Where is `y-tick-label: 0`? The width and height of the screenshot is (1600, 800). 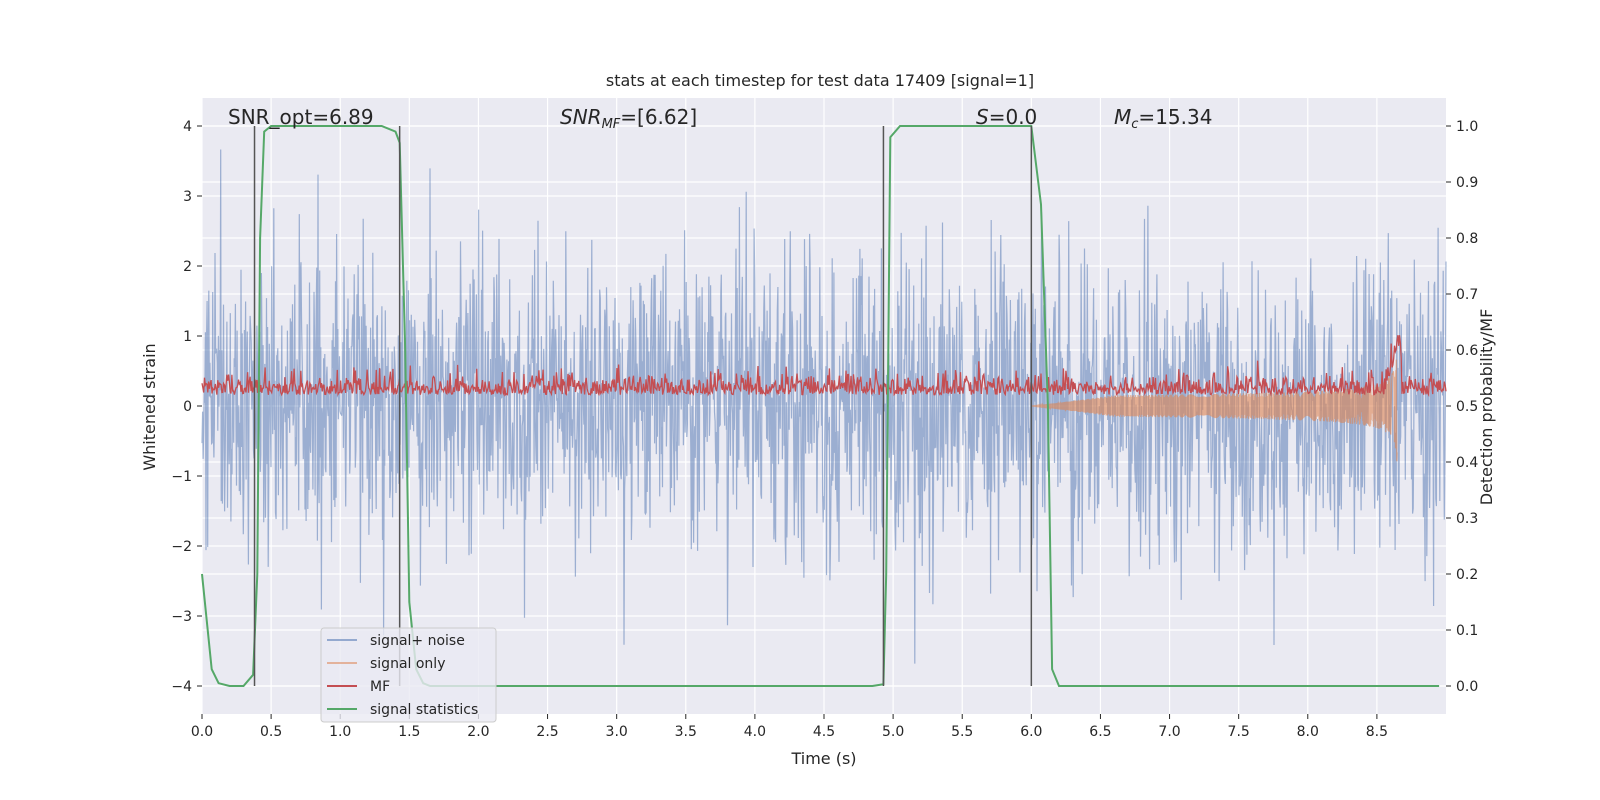
y-tick-label: 0 is located at coordinates (187, 407).